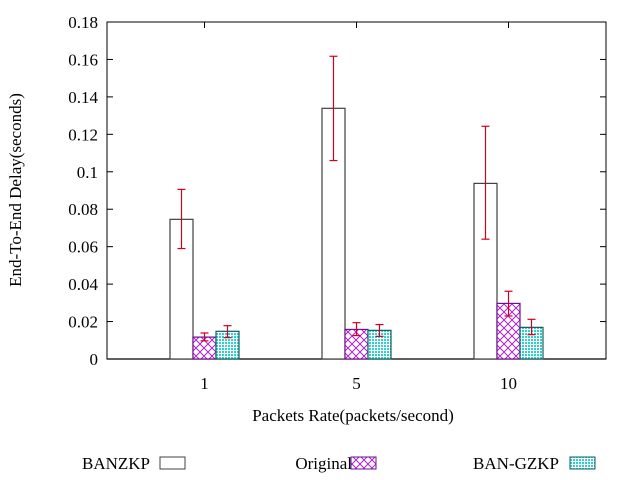 The width and height of the screenshot is (640, 480). I want to click on x-tick-label: 10, so click(508, 383).